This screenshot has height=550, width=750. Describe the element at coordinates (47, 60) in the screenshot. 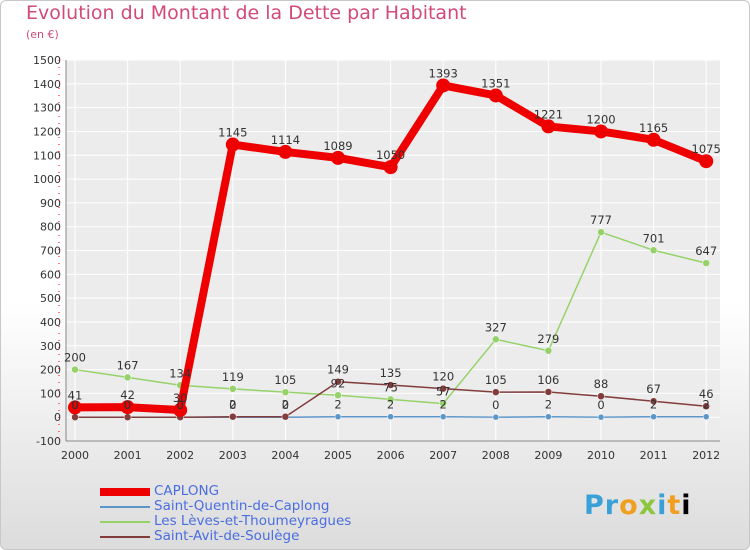

I see `y-tick-label: 1500` at that location.